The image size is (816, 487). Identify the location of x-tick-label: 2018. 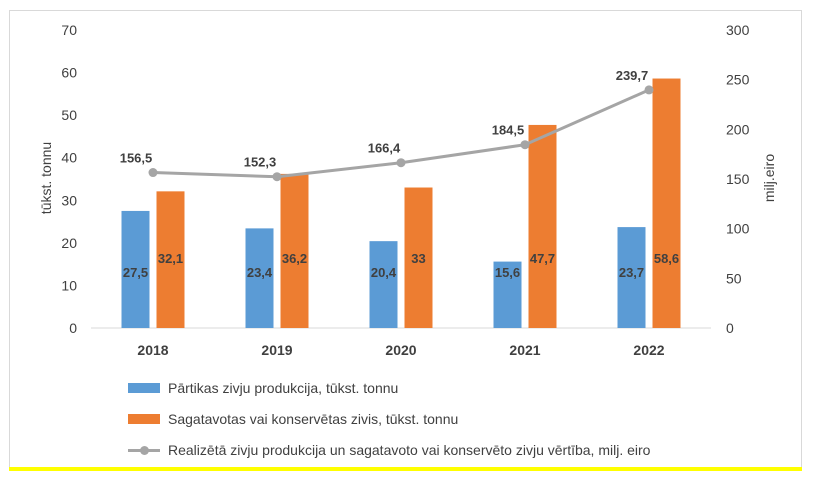
(152, 350).